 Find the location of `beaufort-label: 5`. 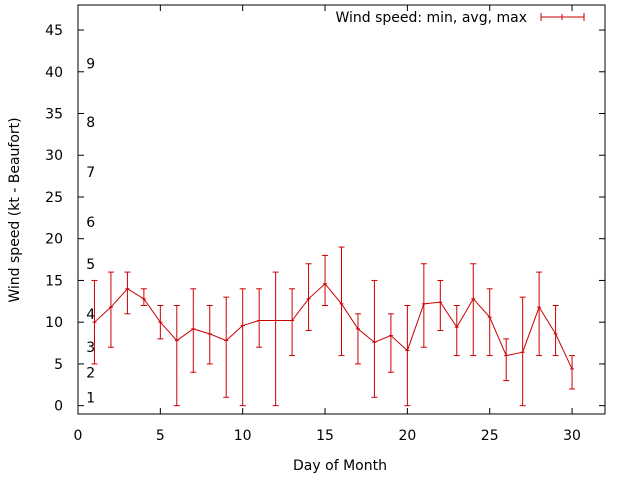

beaufort-label: 5 is located at coordinates (90, 265).